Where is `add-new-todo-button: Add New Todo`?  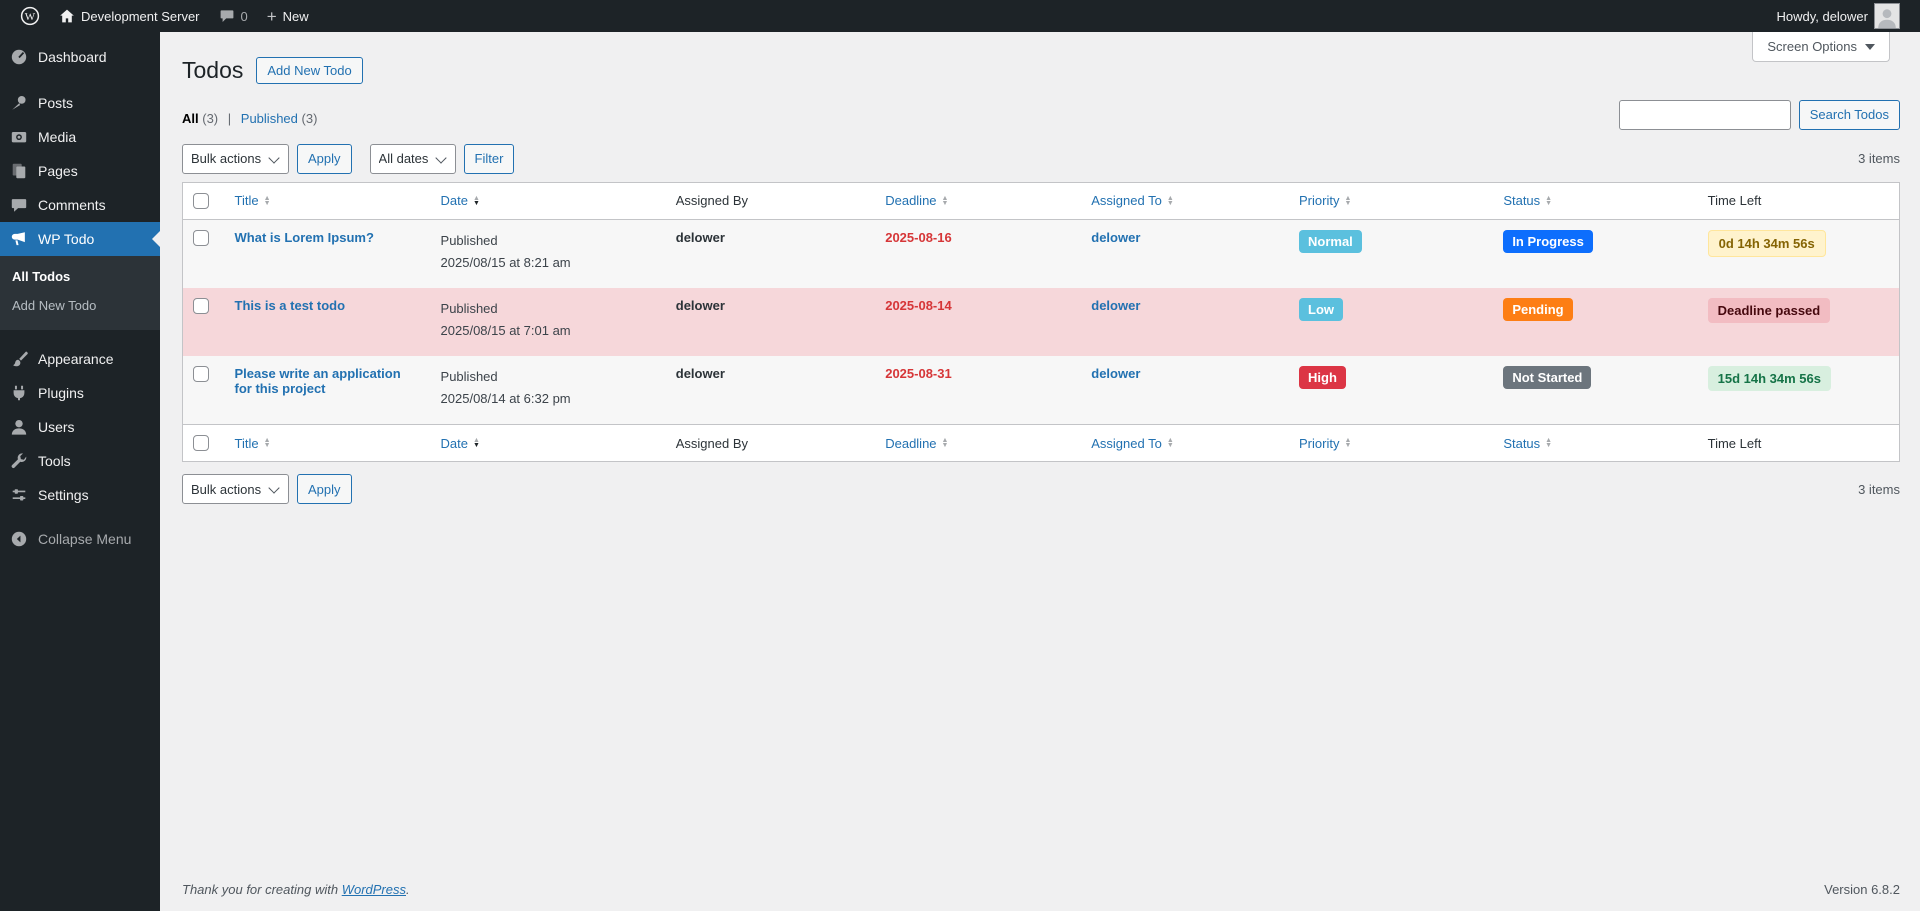
add-new-todo-button: Add New Todo is located at coordinates (309, 71).